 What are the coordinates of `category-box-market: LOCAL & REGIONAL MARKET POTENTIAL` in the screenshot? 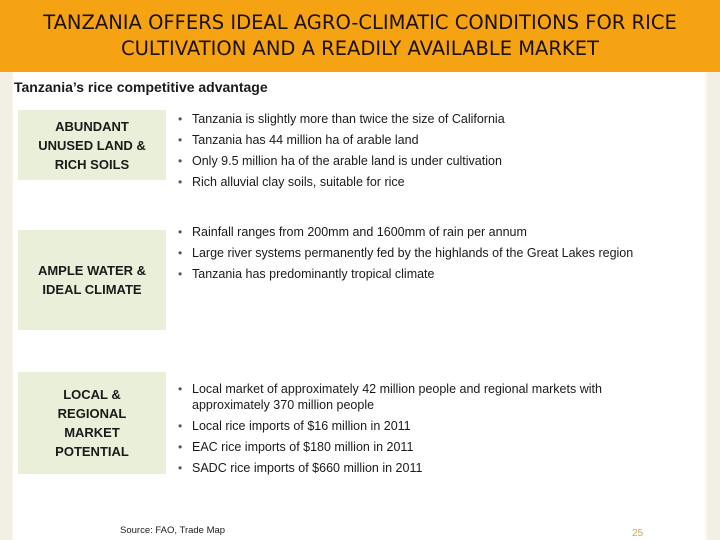 It's located at (92, 423).